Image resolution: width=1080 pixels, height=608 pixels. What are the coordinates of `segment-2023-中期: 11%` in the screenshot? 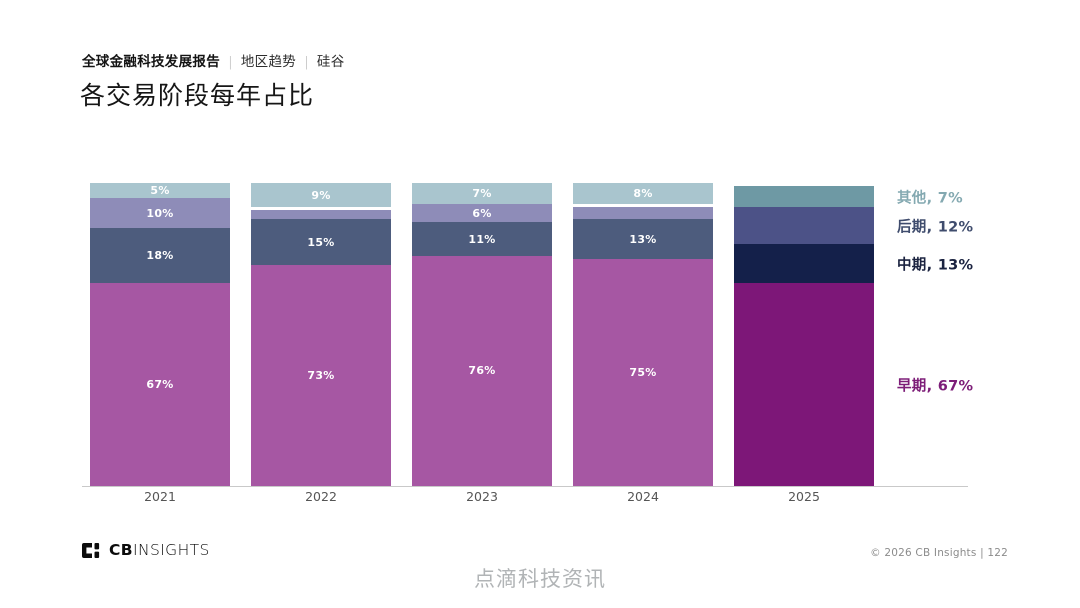 It's located at (482, 239).